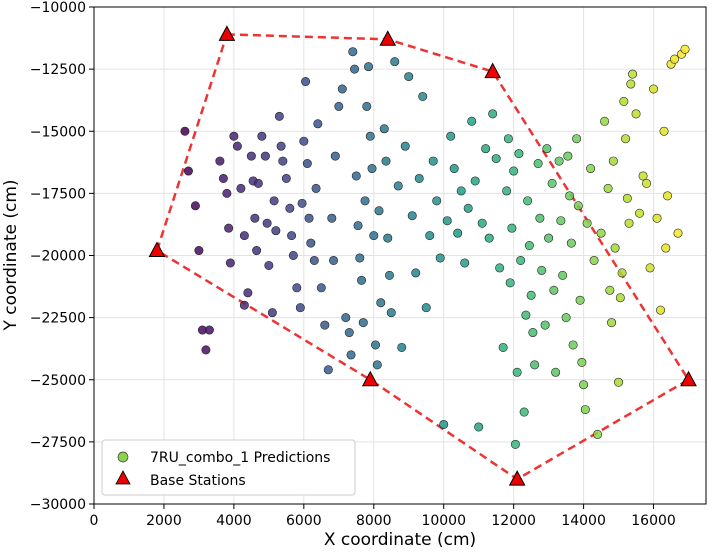 The width and height of the screenshot is (718, 557). I want to click on legend-base-stations-label: Base Stations, so click(198, 481).